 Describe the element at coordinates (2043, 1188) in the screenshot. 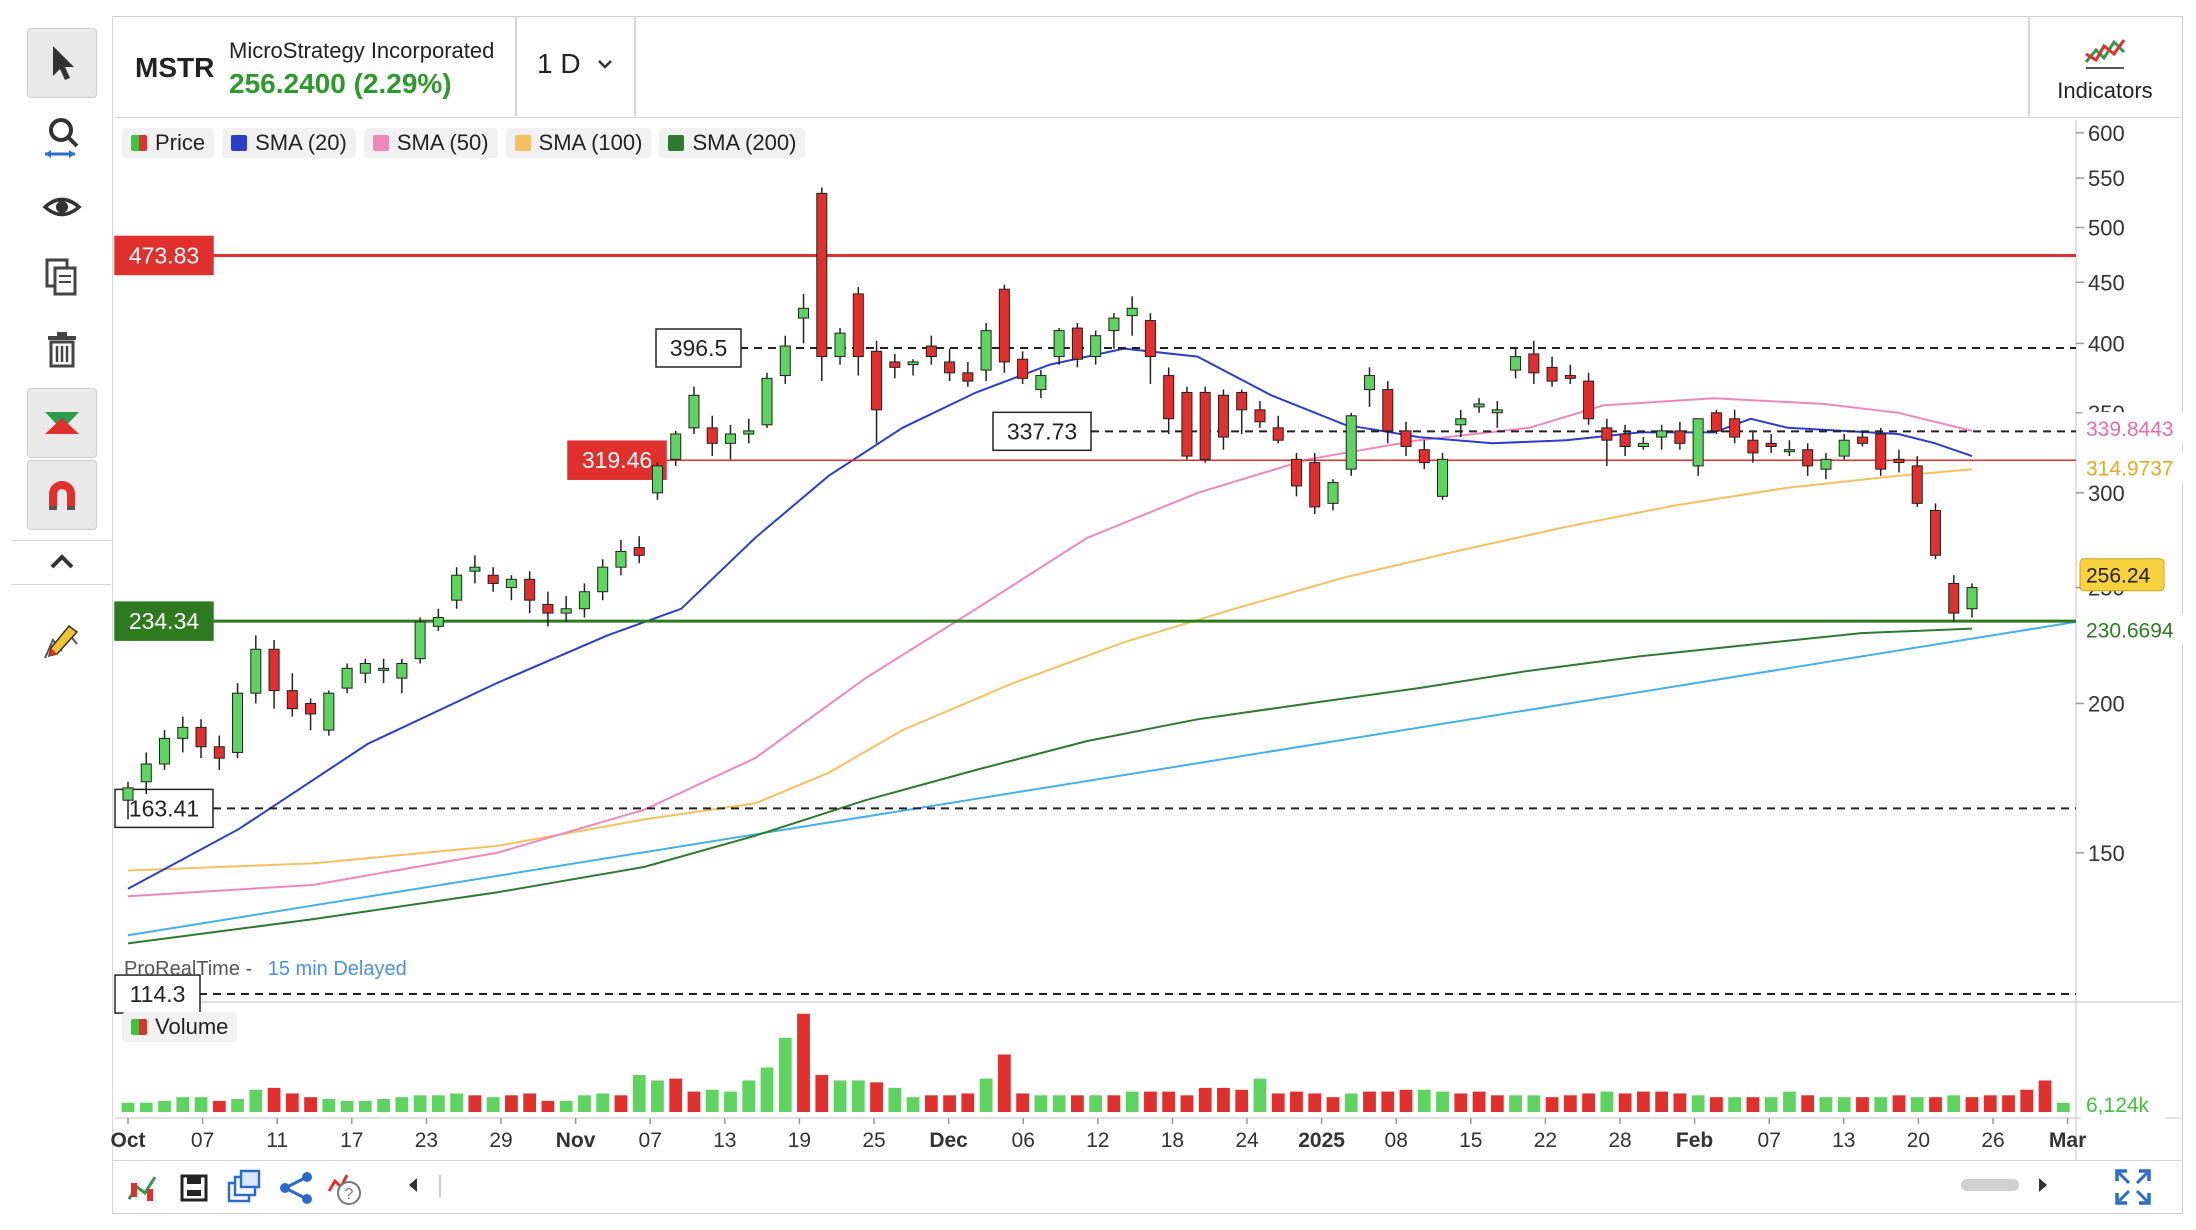

I see `scroll-right-button` at that location.